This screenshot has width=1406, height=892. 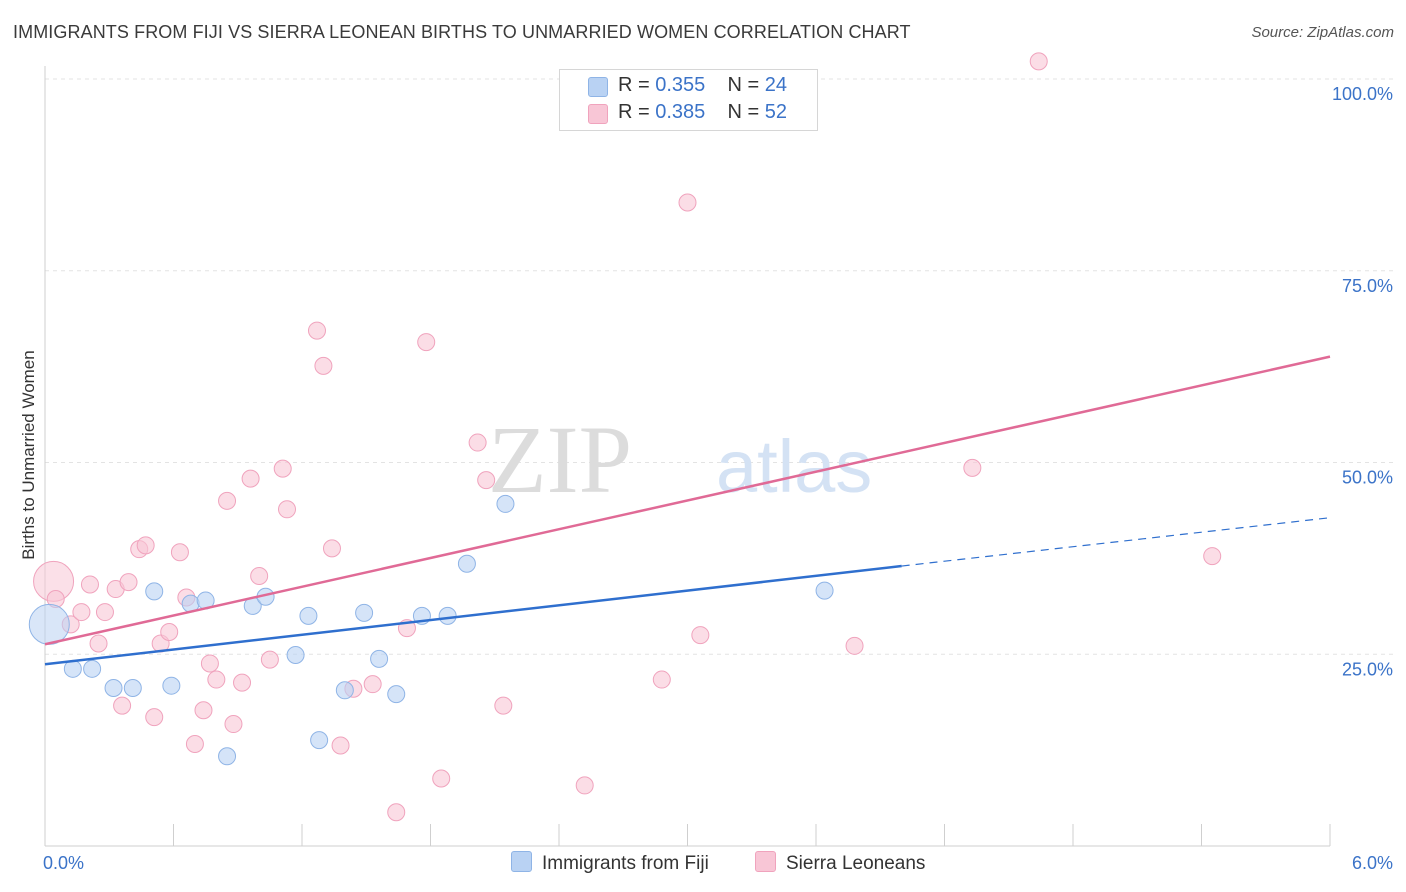 What do you see at coordinates (1367, 478) in the screenshot?
I see `y-tick-label-1: 50.0%` at bounding box center [1367, 478].